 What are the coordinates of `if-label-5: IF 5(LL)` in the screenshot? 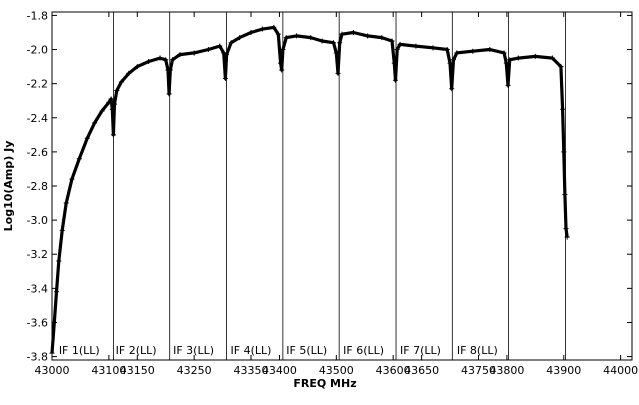 It's located at (306, 350).